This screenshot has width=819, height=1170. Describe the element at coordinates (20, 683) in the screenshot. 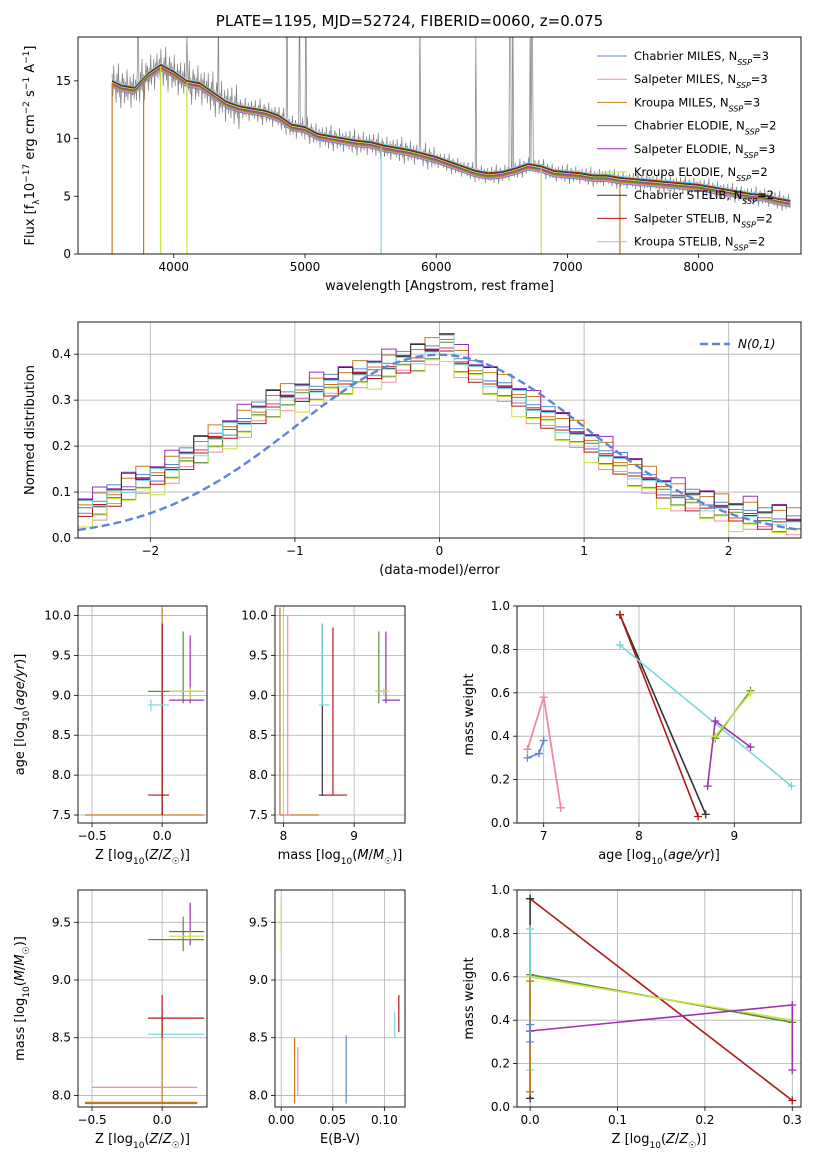

I see `label-part: age/yr` at that location.